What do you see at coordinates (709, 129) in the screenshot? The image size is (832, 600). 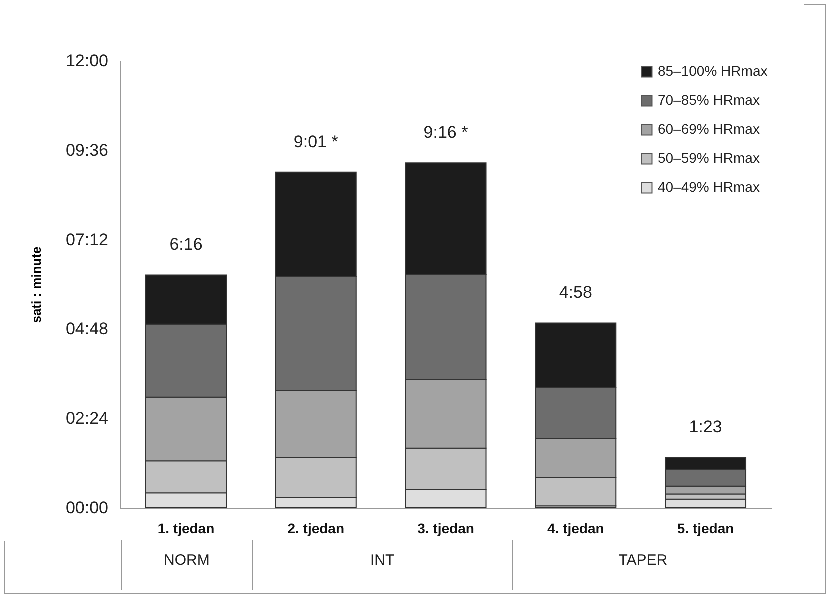 I see `legend-label: 60–69% HRmax` at bounding box center [709, 129].